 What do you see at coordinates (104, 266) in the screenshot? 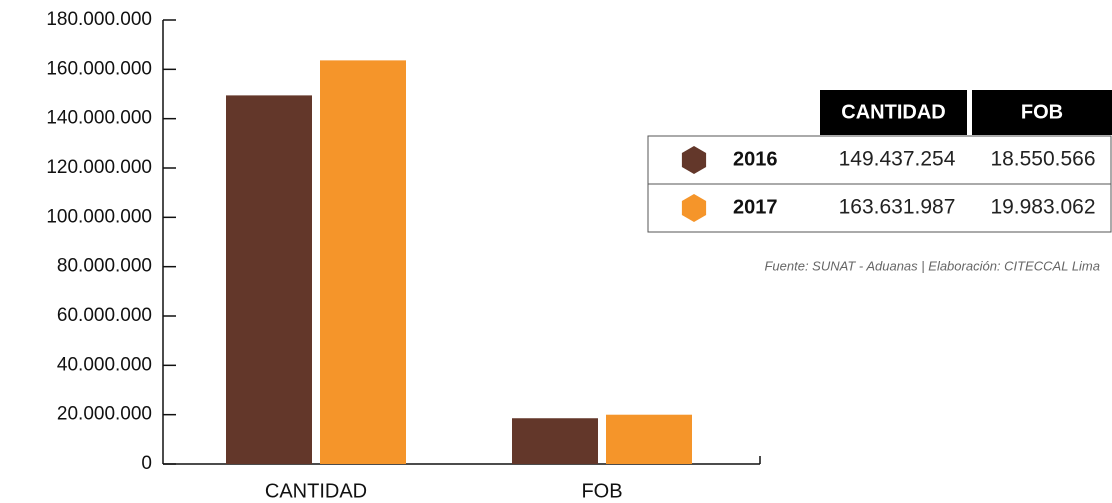
I see `y-tick-label: 80.000.000` at bounding box center [104, 266].